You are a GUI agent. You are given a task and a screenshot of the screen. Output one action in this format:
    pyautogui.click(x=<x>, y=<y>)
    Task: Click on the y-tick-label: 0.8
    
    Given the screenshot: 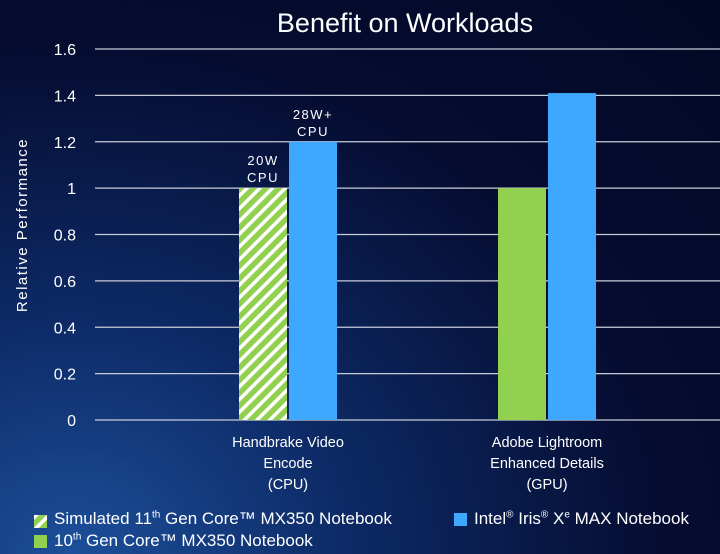 What is the action you would take?
    pyautogui.click(x=65, y=236)
    